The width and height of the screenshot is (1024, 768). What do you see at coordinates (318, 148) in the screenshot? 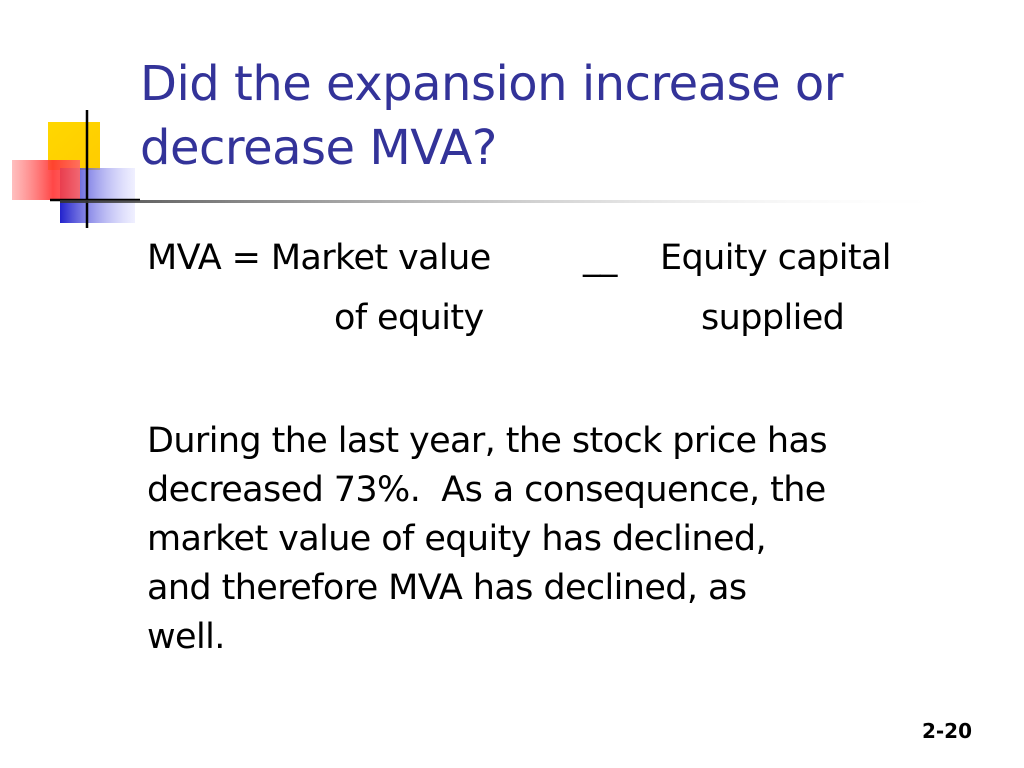
I see `slide-title-line-2: decrease MVA?` at bounding box center [318, 148].